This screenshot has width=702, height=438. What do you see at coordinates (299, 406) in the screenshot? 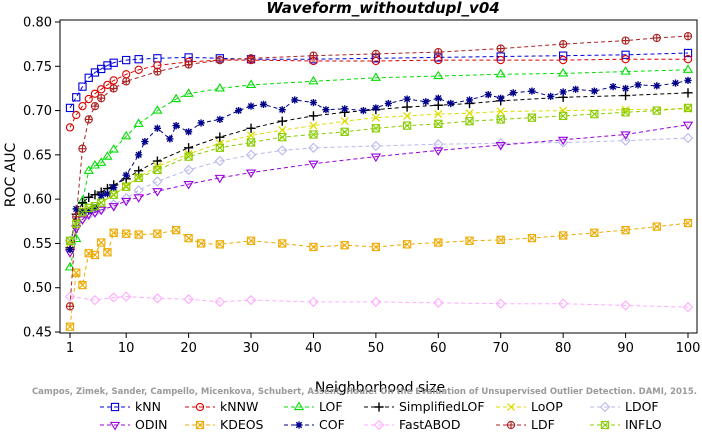
I see `legend-marker-lof` at bounding box center [299, 406].